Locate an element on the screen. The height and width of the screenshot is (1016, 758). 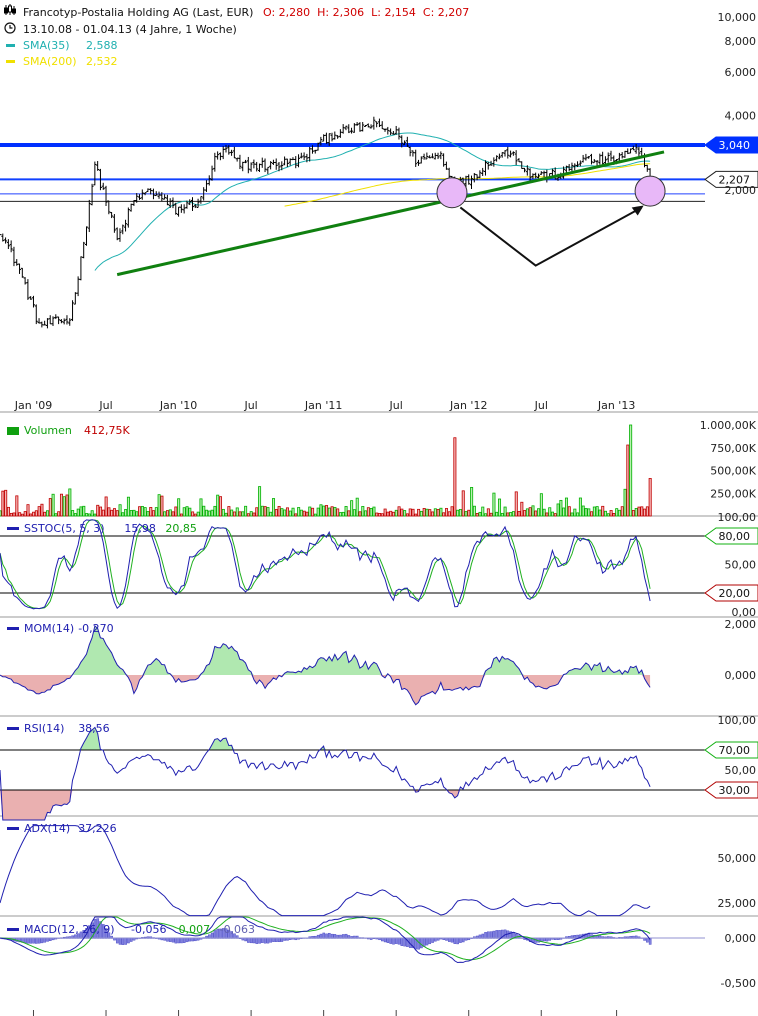
rsi-70-badge: 70,00 is located at coordinates (731, 750).